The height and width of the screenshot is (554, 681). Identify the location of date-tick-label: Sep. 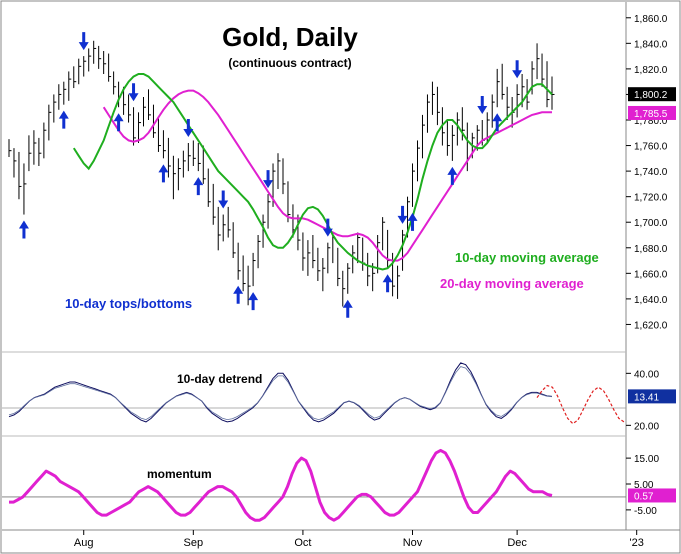
(194, 543).